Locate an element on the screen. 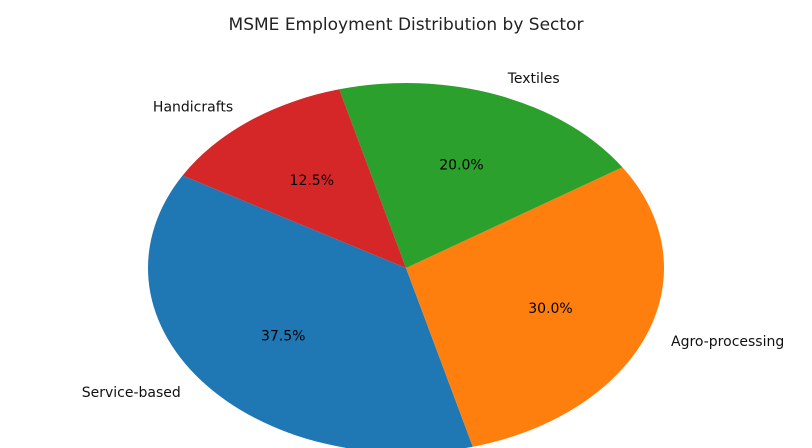  slice-category-label: Agro-processing is located at coordinates (727, 342).